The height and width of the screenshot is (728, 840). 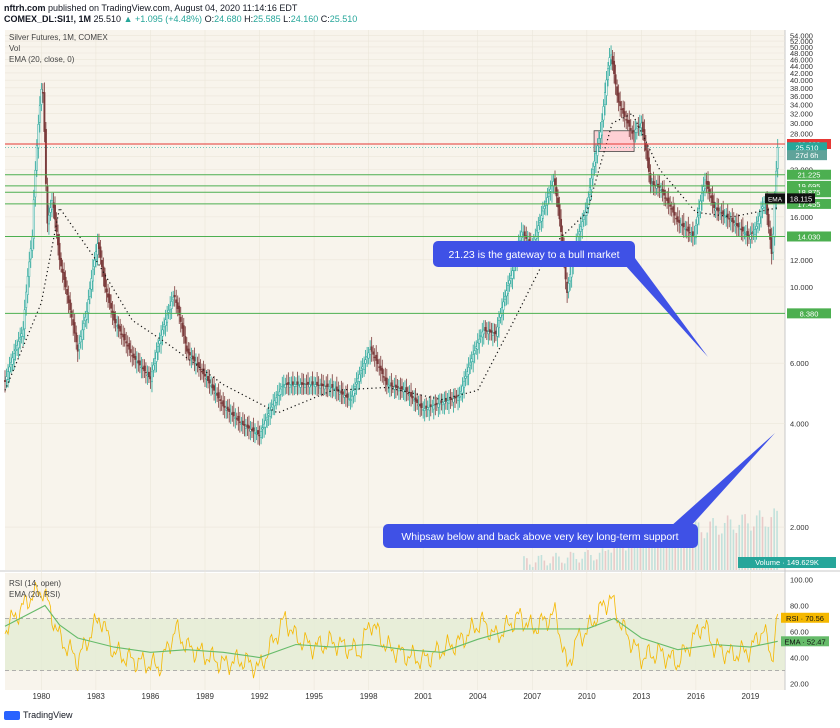 I want to click on author: nftrh.com, so click(x=25, y=8).